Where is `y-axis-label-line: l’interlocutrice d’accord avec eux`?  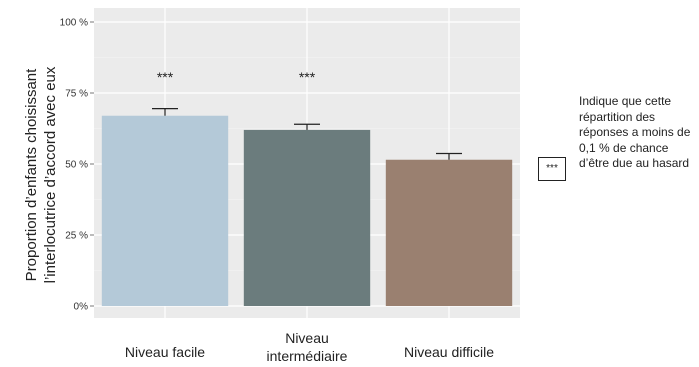
y-axis-label-line: l’interlocutrice d’accord avec eux is located at coordinates (50, 174).